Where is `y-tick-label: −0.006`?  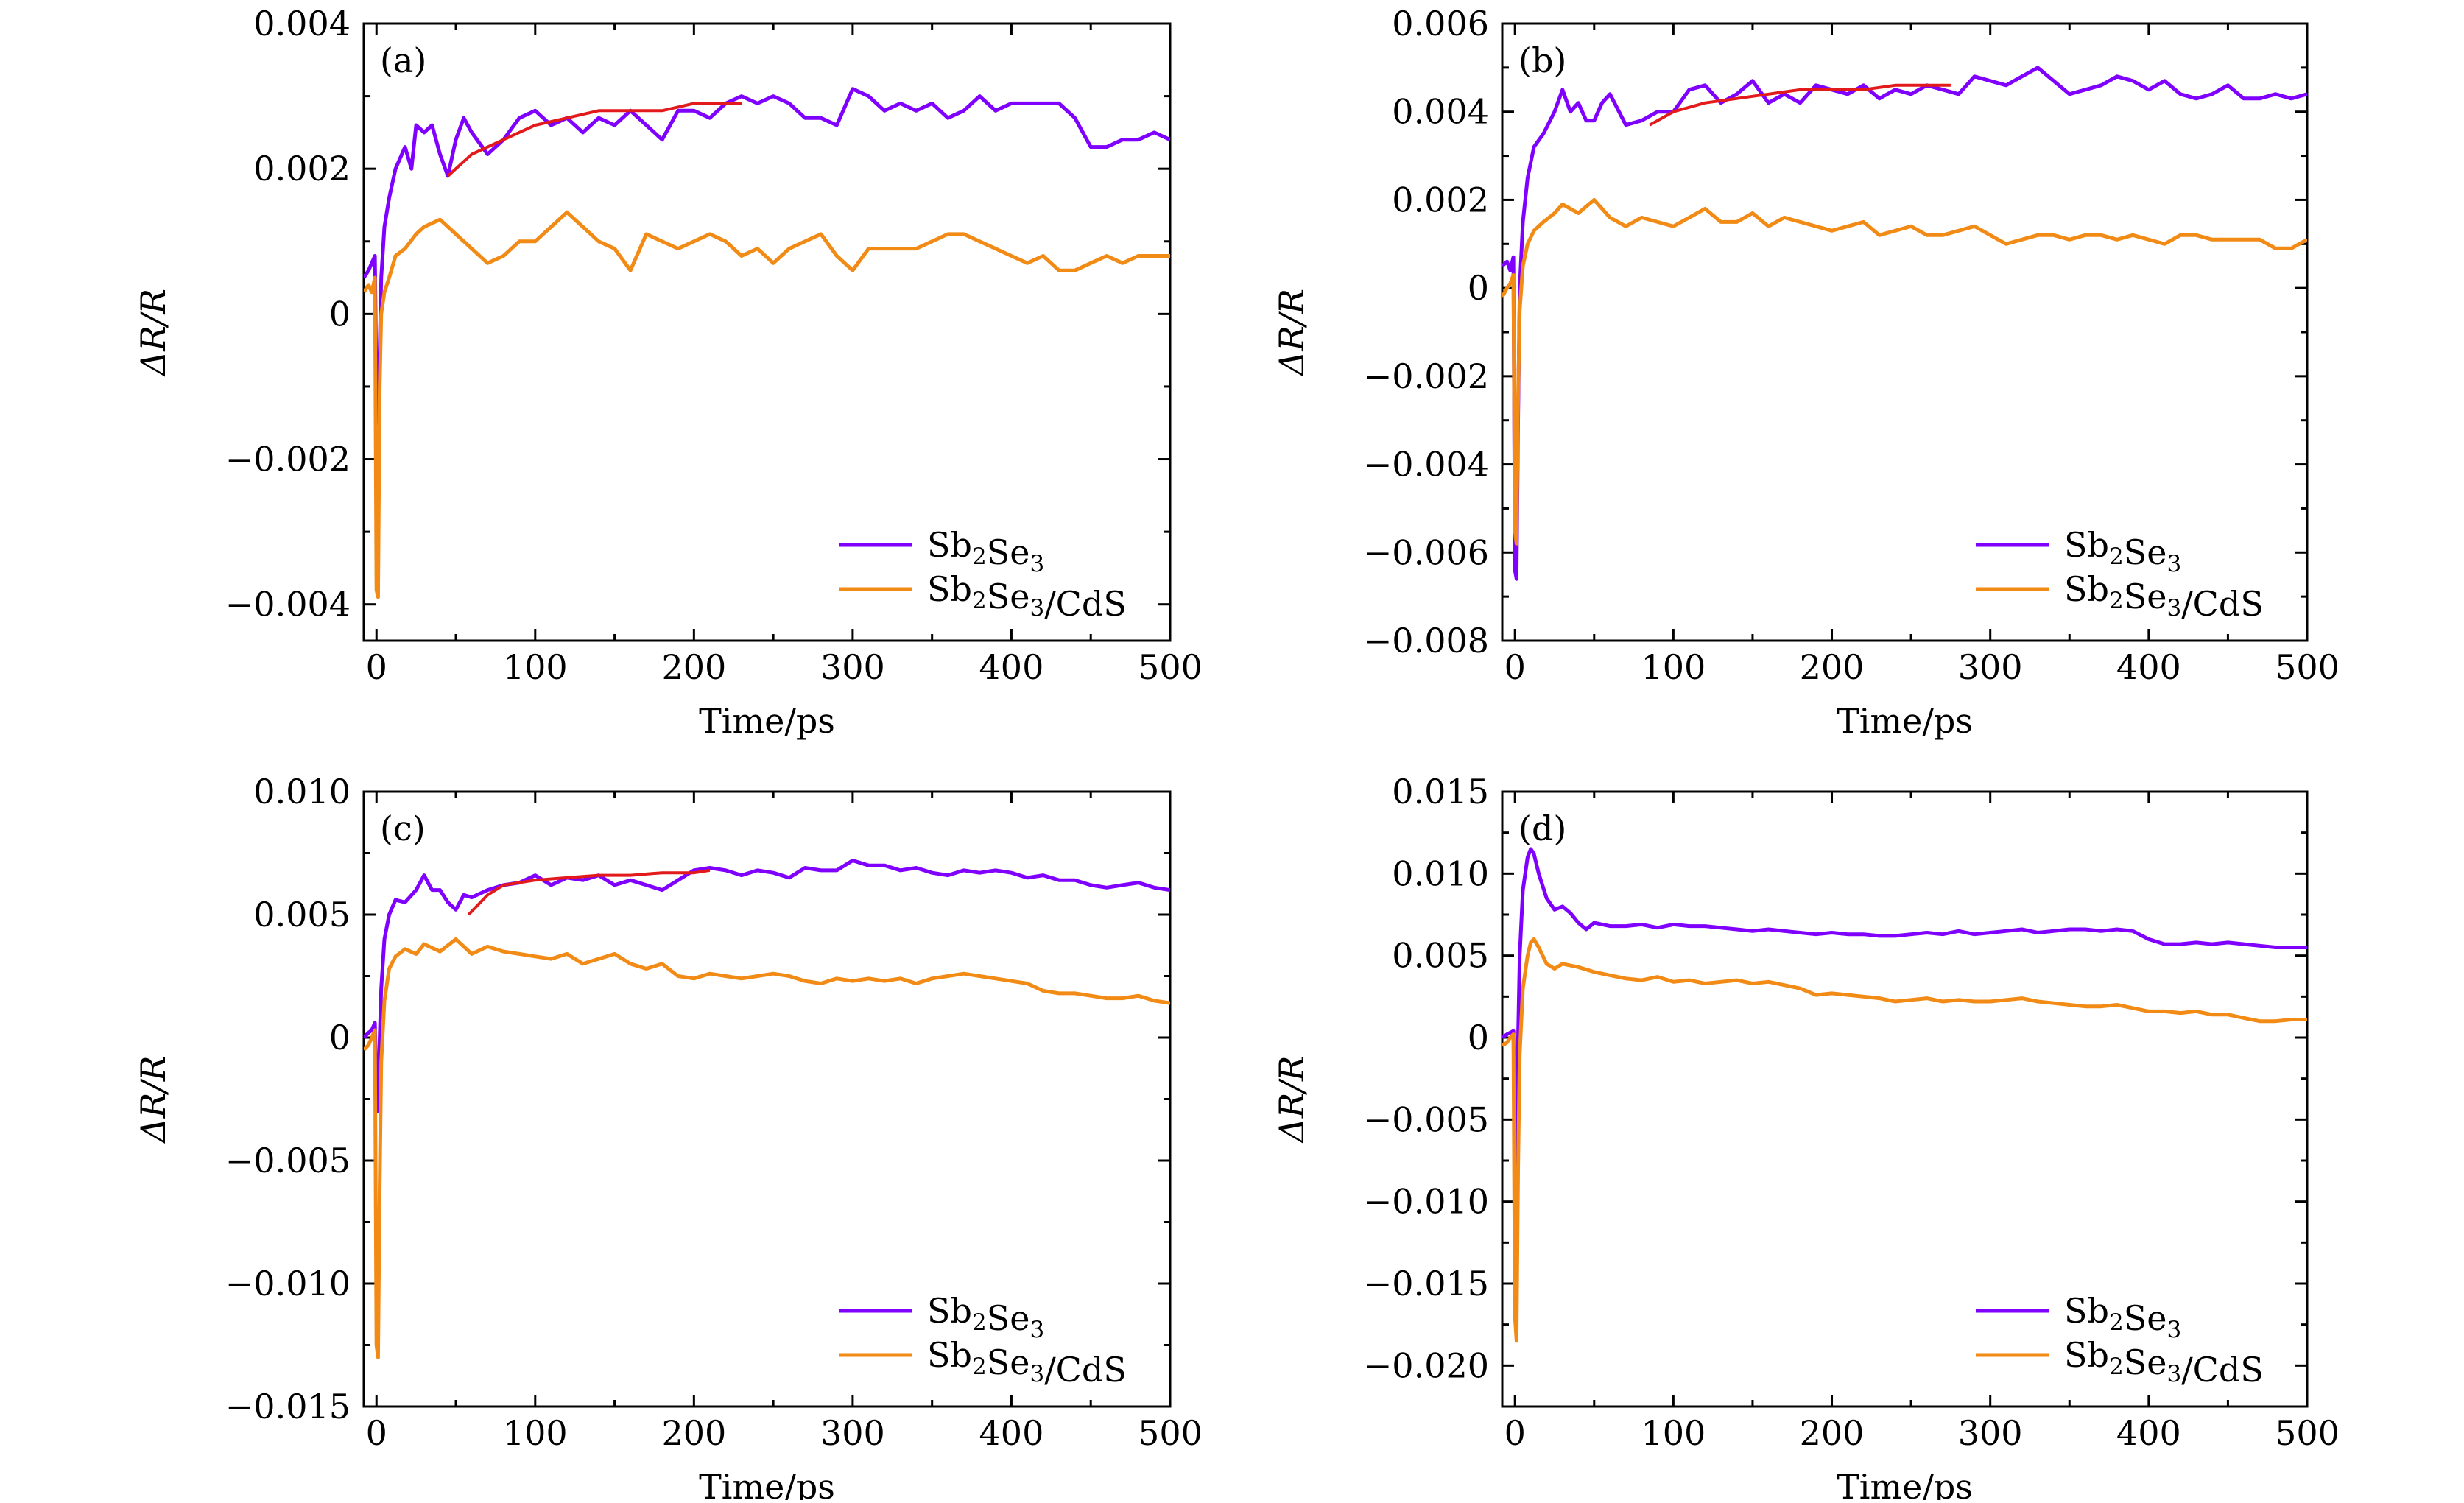
y-tick-label: −0.006 is located at coordinates (1426, 552).